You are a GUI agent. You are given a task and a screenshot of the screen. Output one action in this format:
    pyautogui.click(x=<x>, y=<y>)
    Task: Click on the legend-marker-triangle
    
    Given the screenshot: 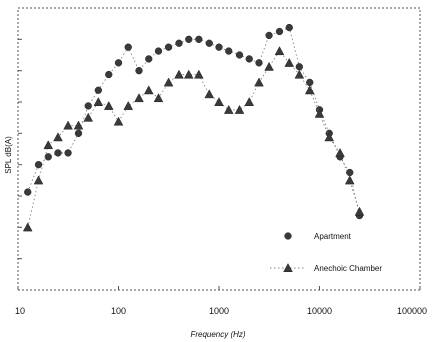 What is the action you would take?
    pyautogui.click(x=288, y=267)
    